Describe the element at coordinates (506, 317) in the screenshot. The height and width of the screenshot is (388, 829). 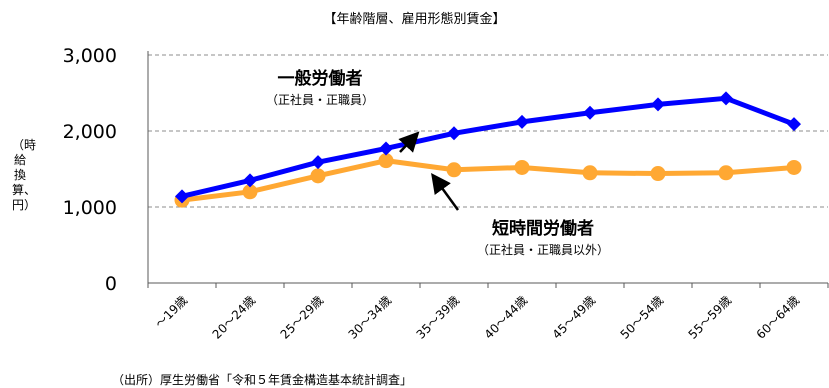
I see `x-tick-label: 40～44歳` at that location.